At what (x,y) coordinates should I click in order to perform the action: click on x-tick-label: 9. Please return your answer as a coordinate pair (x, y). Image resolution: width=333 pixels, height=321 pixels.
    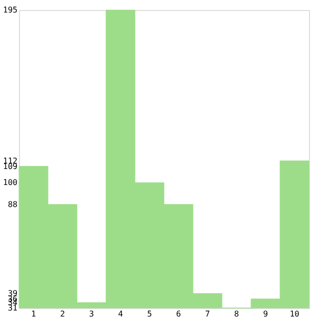
    Looking at the image, I should click on (265, 314).